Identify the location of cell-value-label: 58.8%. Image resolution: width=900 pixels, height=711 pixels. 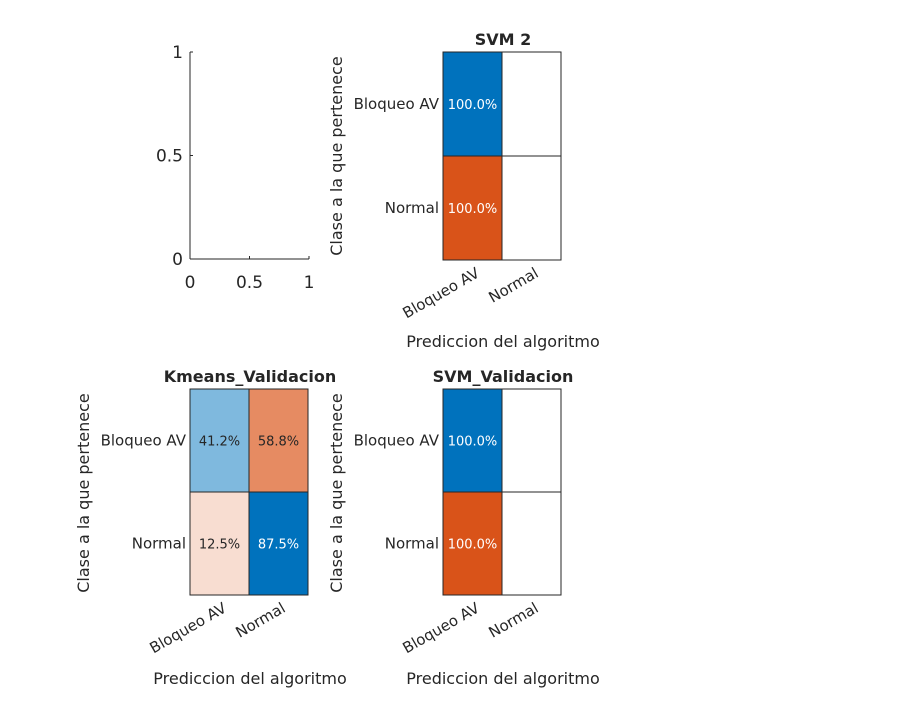
(278, 442).